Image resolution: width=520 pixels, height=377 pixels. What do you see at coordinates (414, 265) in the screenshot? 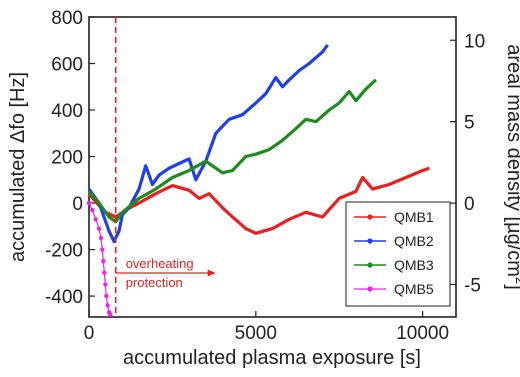
I see `legend-label-qmb3: QMB3` at bounding box center [414, 265].